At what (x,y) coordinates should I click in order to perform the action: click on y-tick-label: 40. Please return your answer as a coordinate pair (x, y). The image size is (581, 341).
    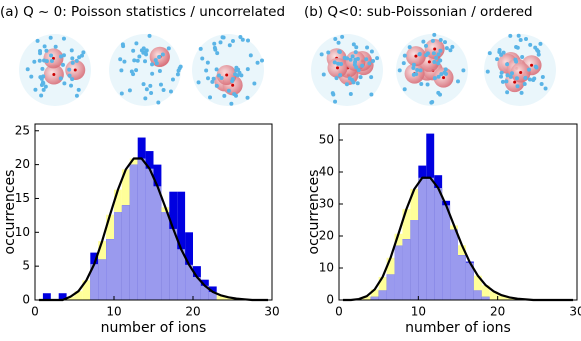
    Looking at the image, I should click on (326, 172).